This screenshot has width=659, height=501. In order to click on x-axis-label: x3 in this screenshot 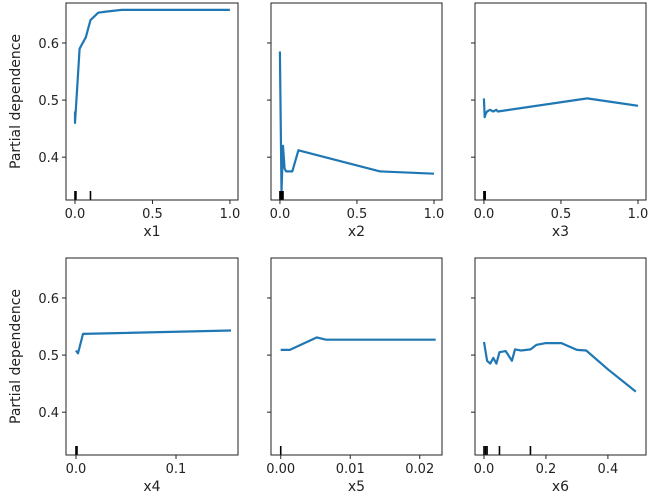, I will do `click(560, 232)`.